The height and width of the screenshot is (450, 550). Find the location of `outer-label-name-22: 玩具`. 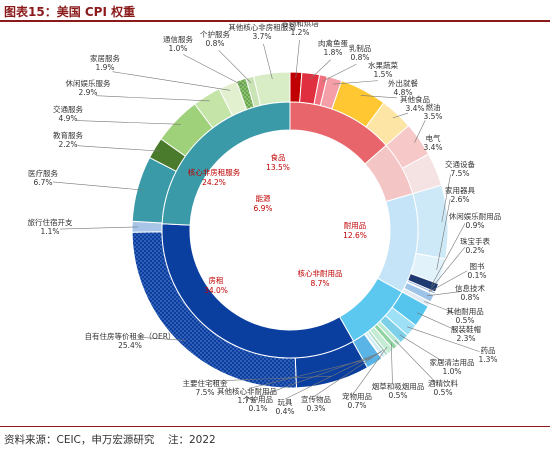

outer-label-name-22: 玩具 is located at coordinates (285, 402).